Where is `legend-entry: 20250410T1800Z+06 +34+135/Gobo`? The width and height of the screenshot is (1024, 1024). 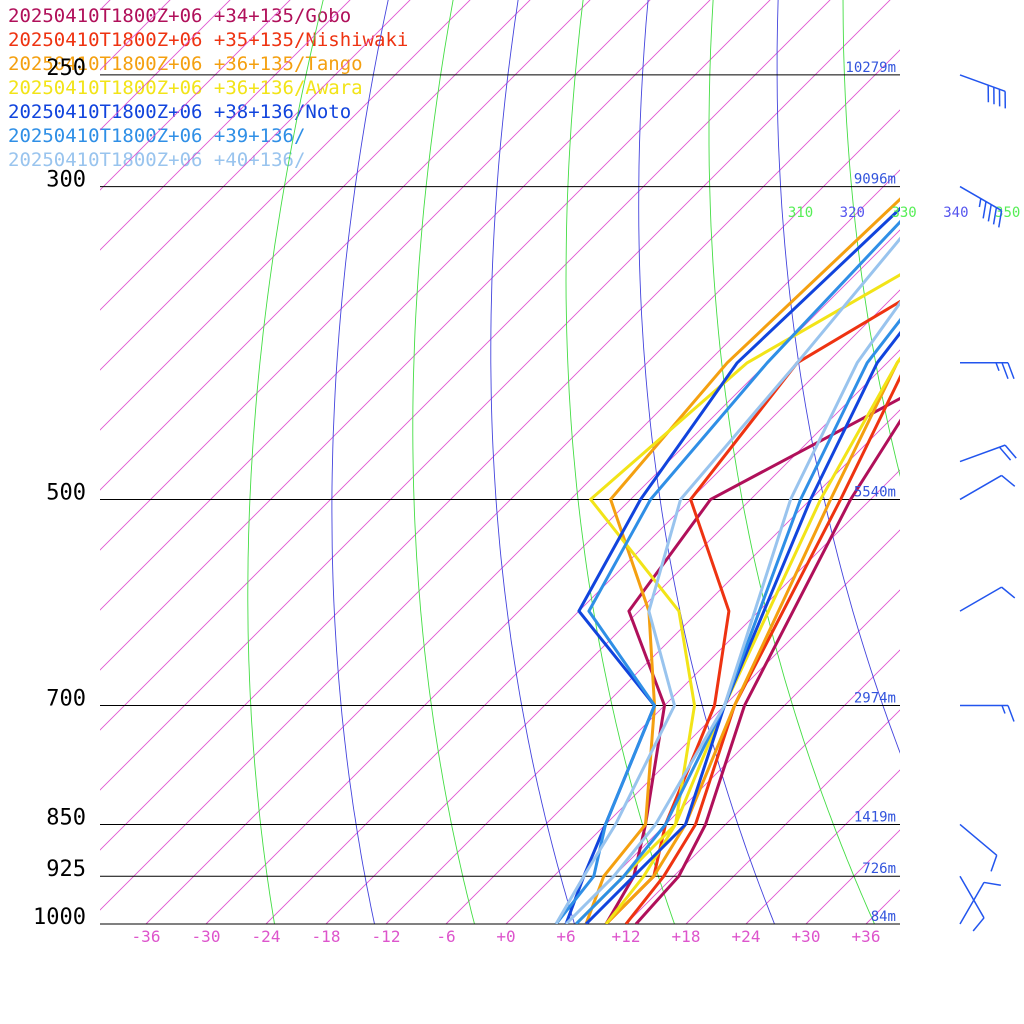 legend-entry: 20250410T1800Z+06 +34+135/Gobo is located at coordinates (180, 16).